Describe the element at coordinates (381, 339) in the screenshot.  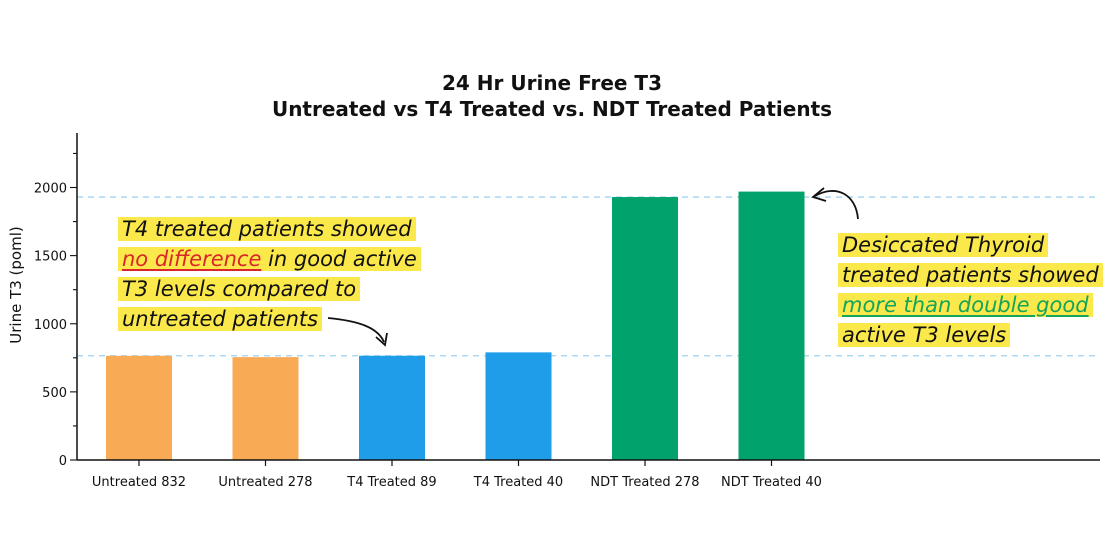
I see `left-annotation-arrowhead` at that location.